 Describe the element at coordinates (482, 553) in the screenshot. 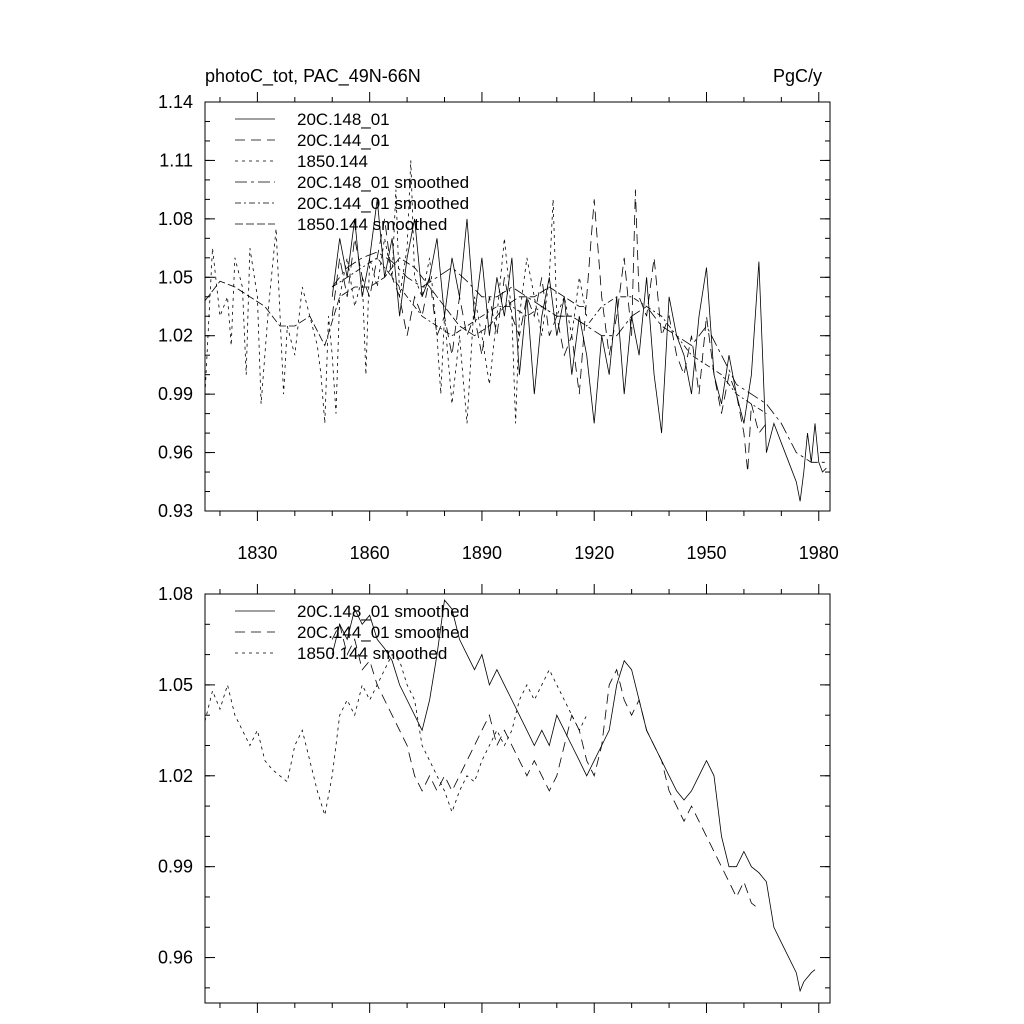

I see `x-tick-label: 1890` at that location.